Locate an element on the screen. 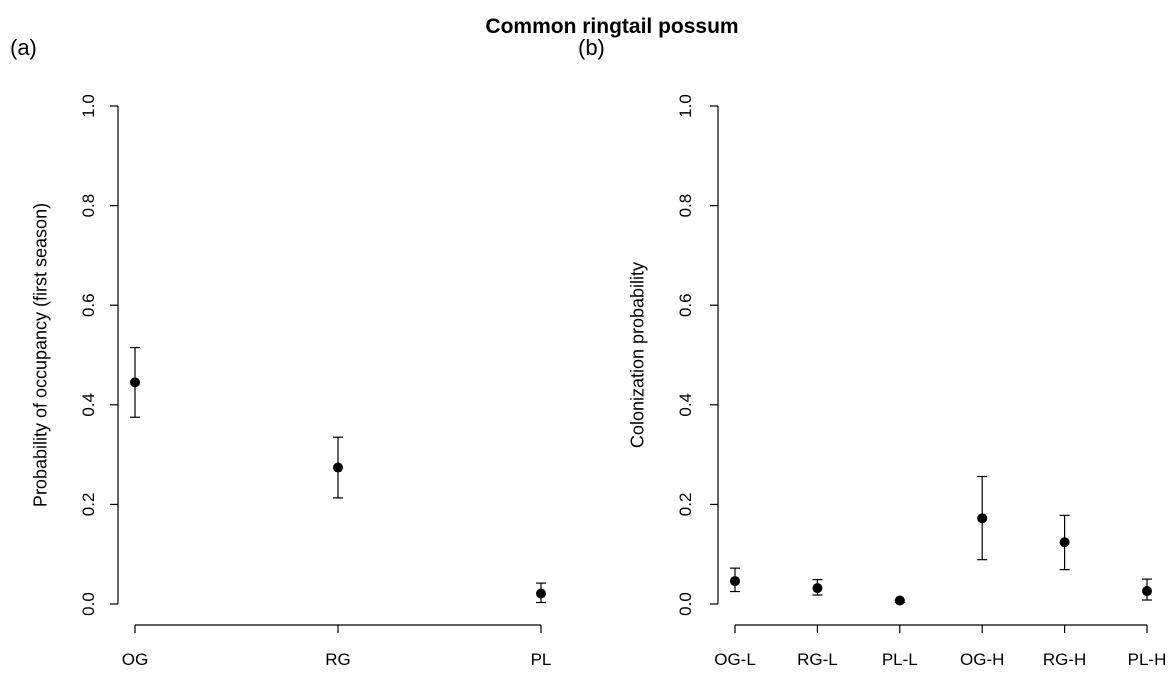 This screenshot has height=674, width=1175. x-tick-label: PL is located at coordinates (541, 659).